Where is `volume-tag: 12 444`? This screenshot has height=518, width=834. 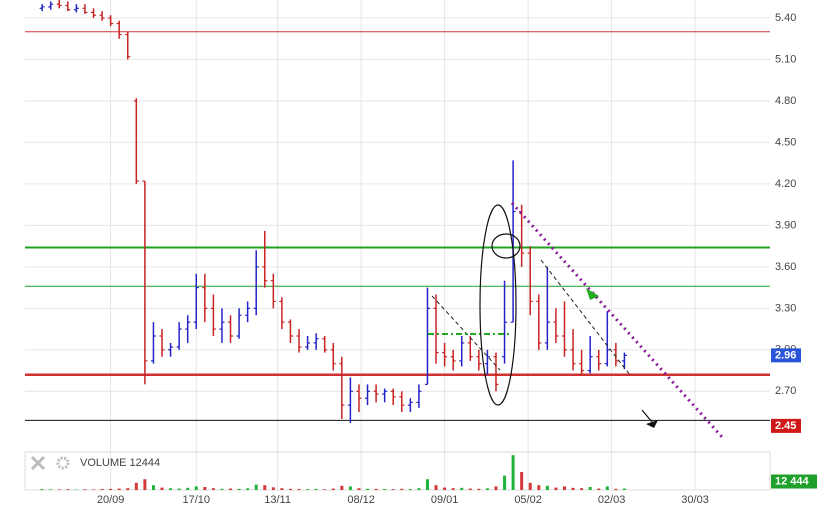 volume-tag: 12 444 is located at coordinates (792, 481).